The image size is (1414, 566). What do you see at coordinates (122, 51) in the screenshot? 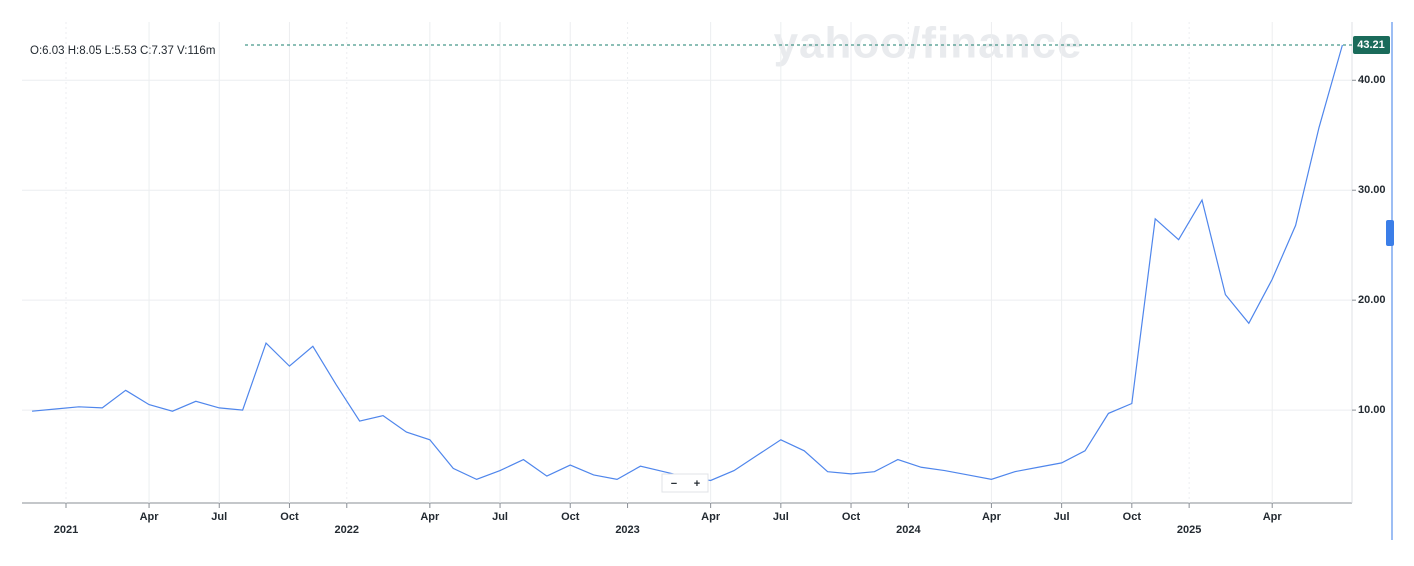
I see `ohlc-readout: O:6.03 H:8.05 L:5.53 C:7.37 V:116m` at bounding box center [122, 51].